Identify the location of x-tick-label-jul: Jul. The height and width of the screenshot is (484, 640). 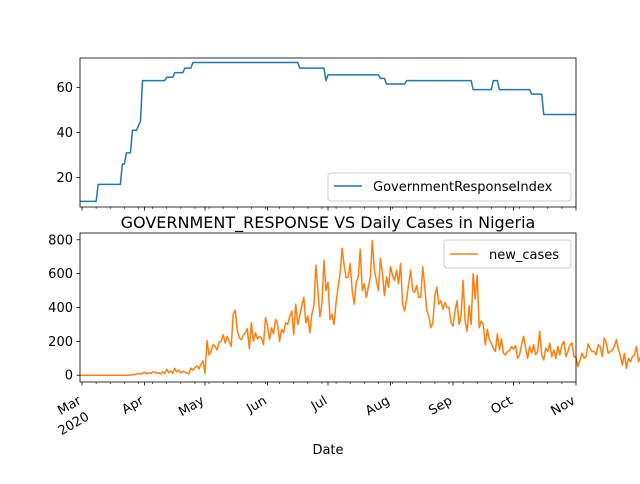
(319, 403).